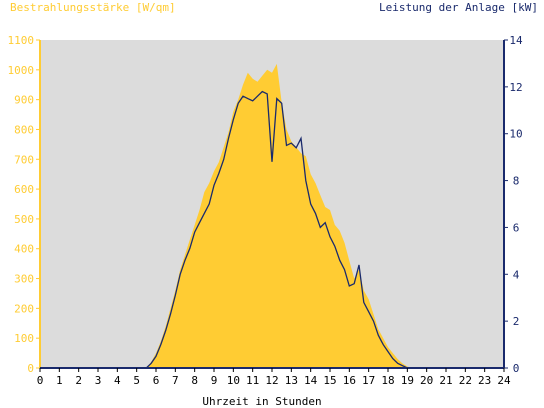 The width and height of the screenshot is (544, 408). Describe the element at coordinates (30, 368) in the screenshot. I see `left-tick-label: 0` at that location.